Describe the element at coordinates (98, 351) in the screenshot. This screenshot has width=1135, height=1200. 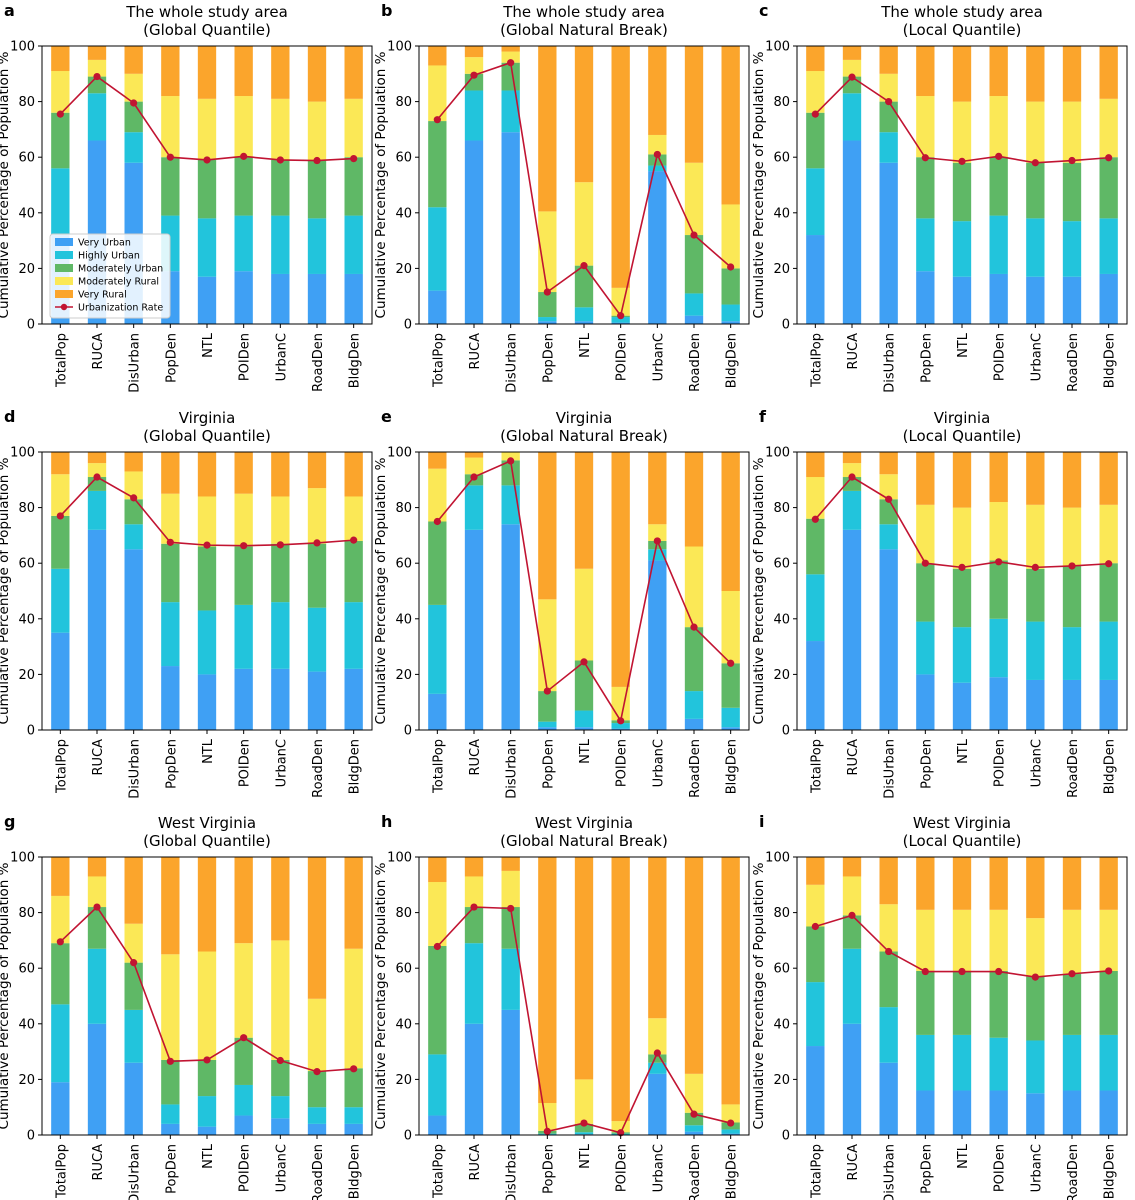
I see `x-tick-label: RUCA` at that location.